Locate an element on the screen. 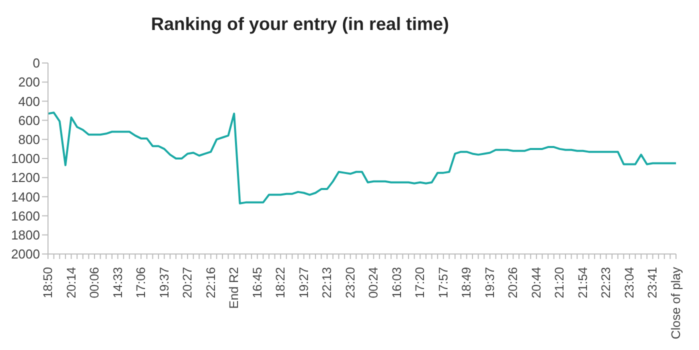  x-tick-label: 19:27 is located at coordinates (303, 282).